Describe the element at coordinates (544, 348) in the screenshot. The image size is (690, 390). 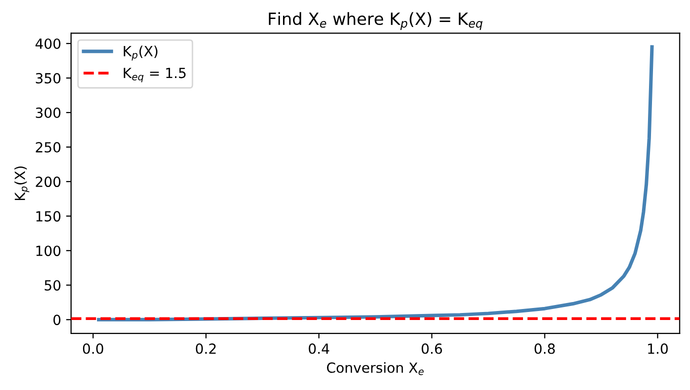
I see `x-tick-label: 0.8` at that location.